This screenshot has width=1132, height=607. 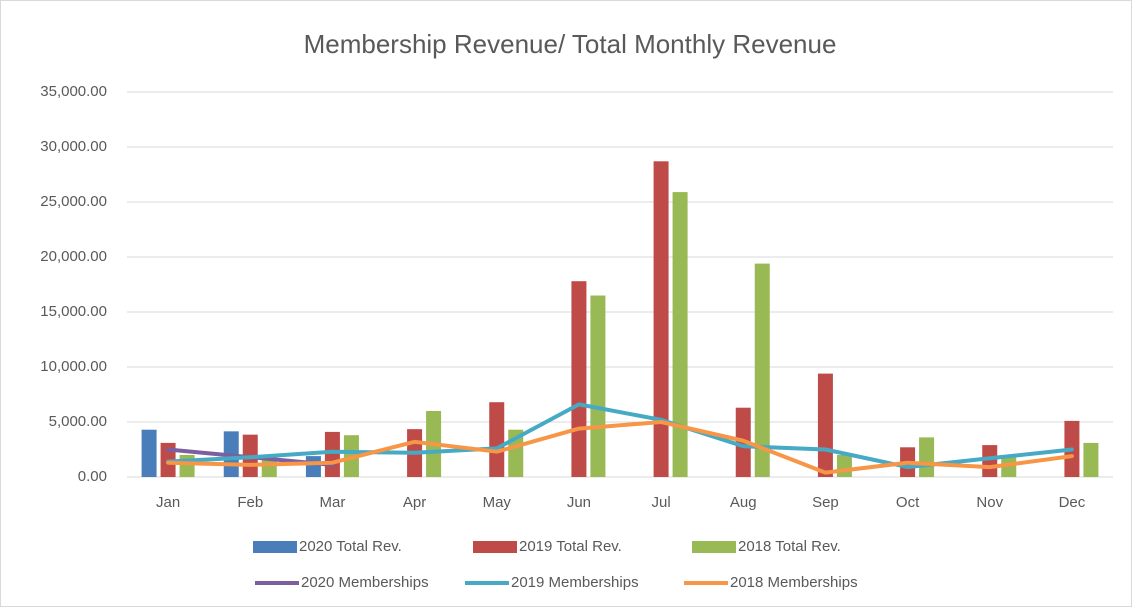 What do you see at coordinates (73, 311) in the screenshot?
I see `y-tick-label: 15,000.00` at bounding box center [73, 311].